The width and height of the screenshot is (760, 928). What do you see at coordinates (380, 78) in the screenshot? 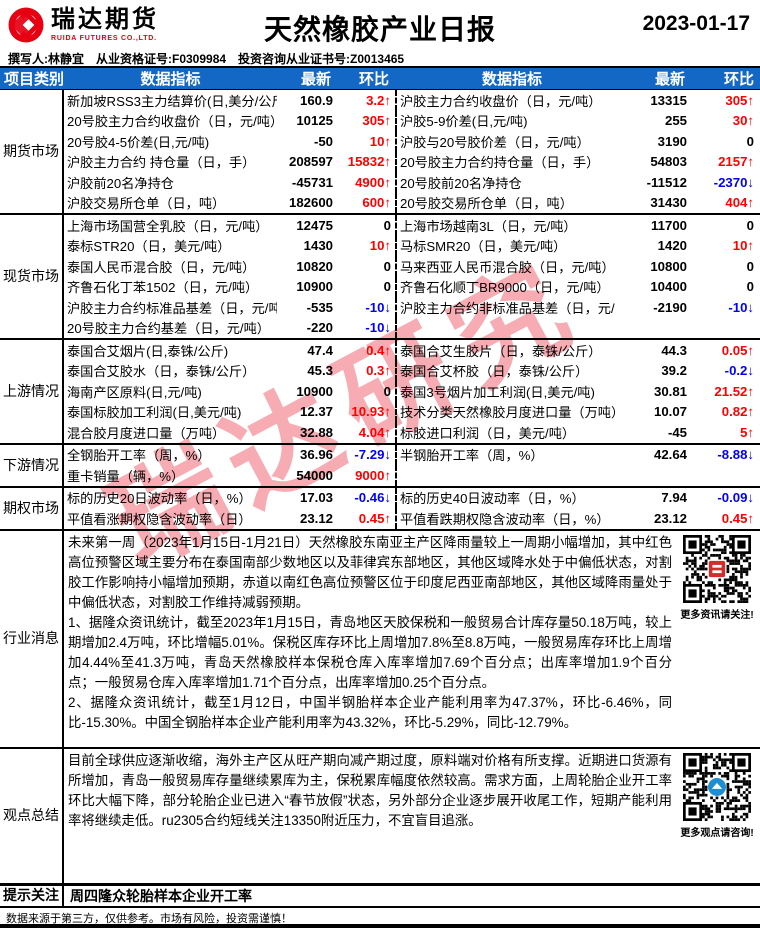
I see `table-header-row: 项目类别 数据指标 最新 环比 数据指标 最新 环比` at bounding box center [380, 78].